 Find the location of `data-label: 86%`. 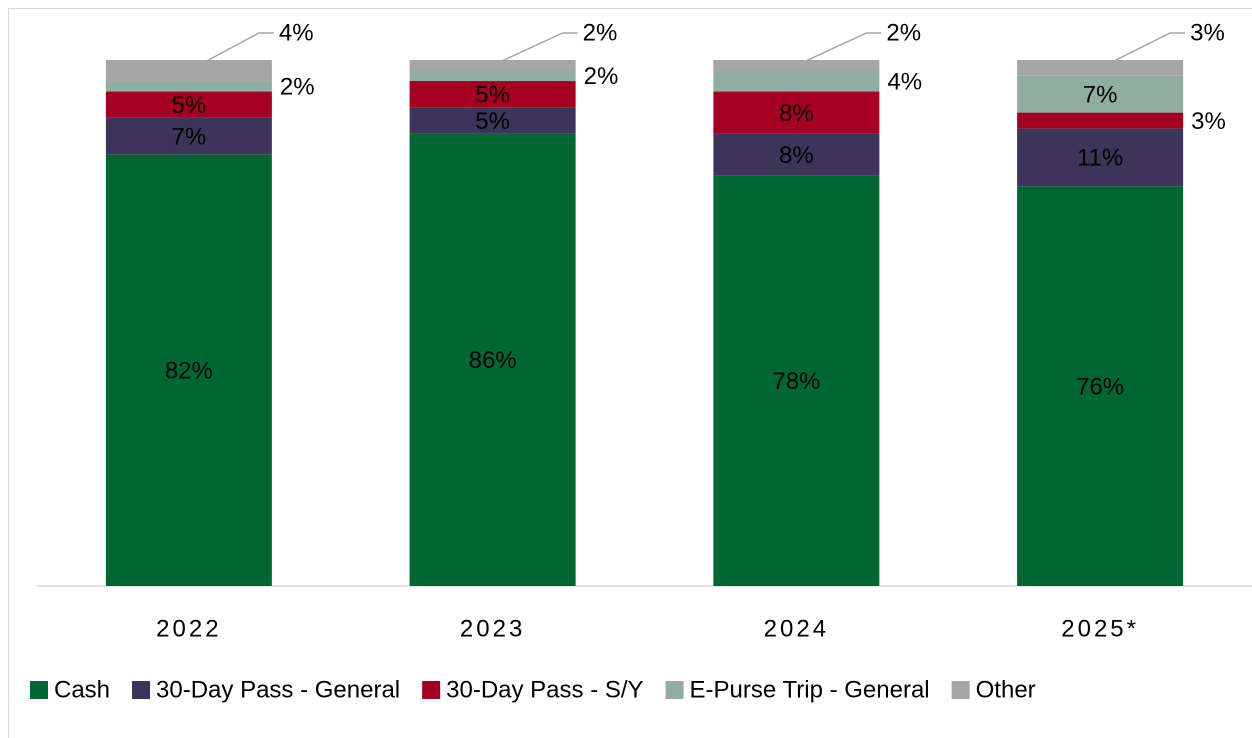

data-label: 86% is located at coordinates (493, 360).